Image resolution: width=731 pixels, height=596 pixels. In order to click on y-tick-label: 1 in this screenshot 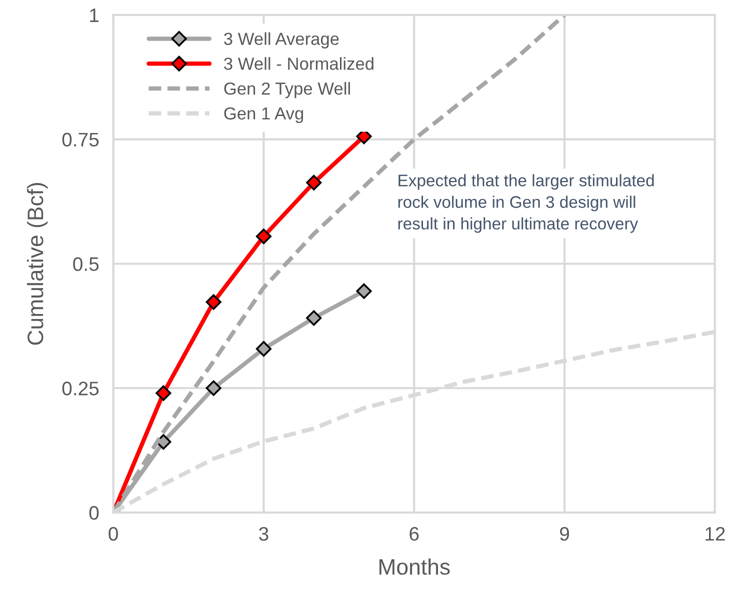, I will do `click(94, 15)`.